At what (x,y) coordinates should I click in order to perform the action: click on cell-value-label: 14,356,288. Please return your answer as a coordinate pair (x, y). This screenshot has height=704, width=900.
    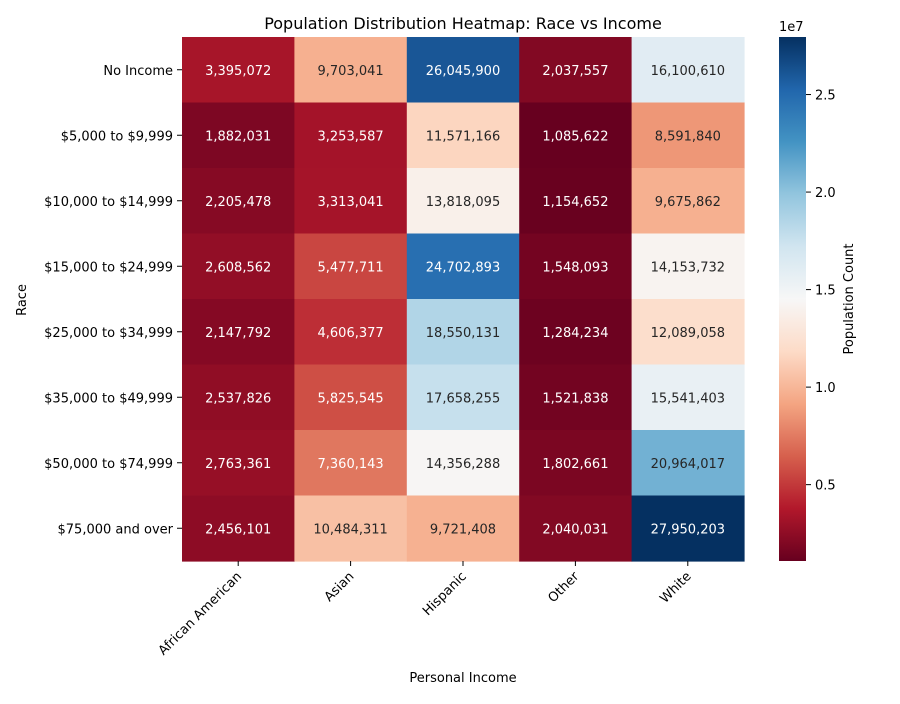
    Looking at the image, I should click on (463, 464).